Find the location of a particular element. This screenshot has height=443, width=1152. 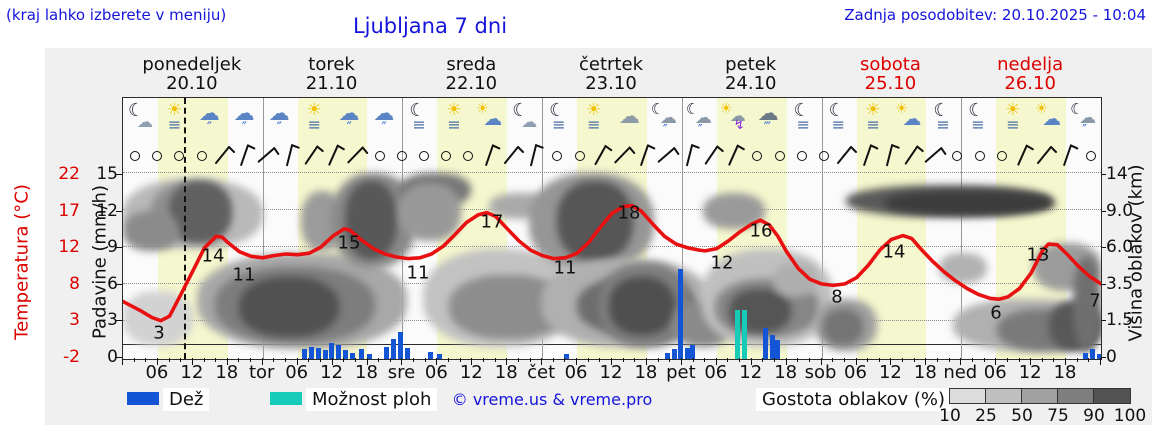

x-day-abbrev: čet is located at coordinates (541, 372).